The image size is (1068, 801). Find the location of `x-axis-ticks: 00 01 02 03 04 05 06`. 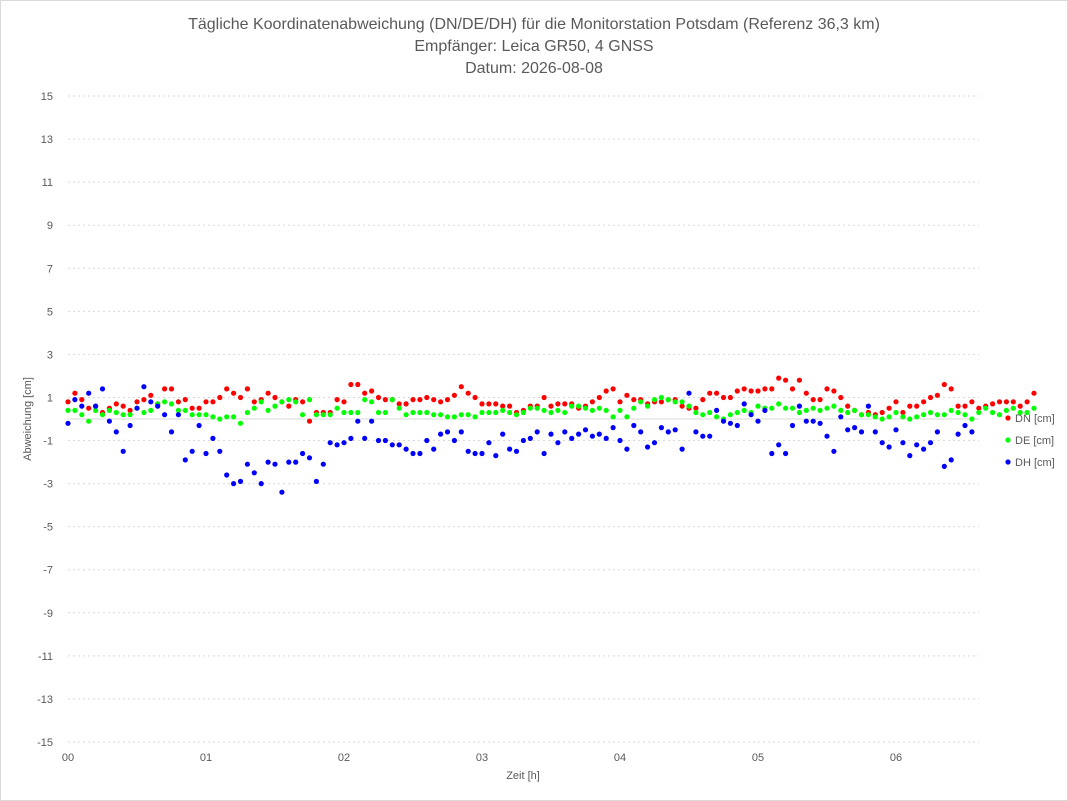

x-axis-ticks: 00 01 02 03 04 05 06 is located at coordinates (482, 758).